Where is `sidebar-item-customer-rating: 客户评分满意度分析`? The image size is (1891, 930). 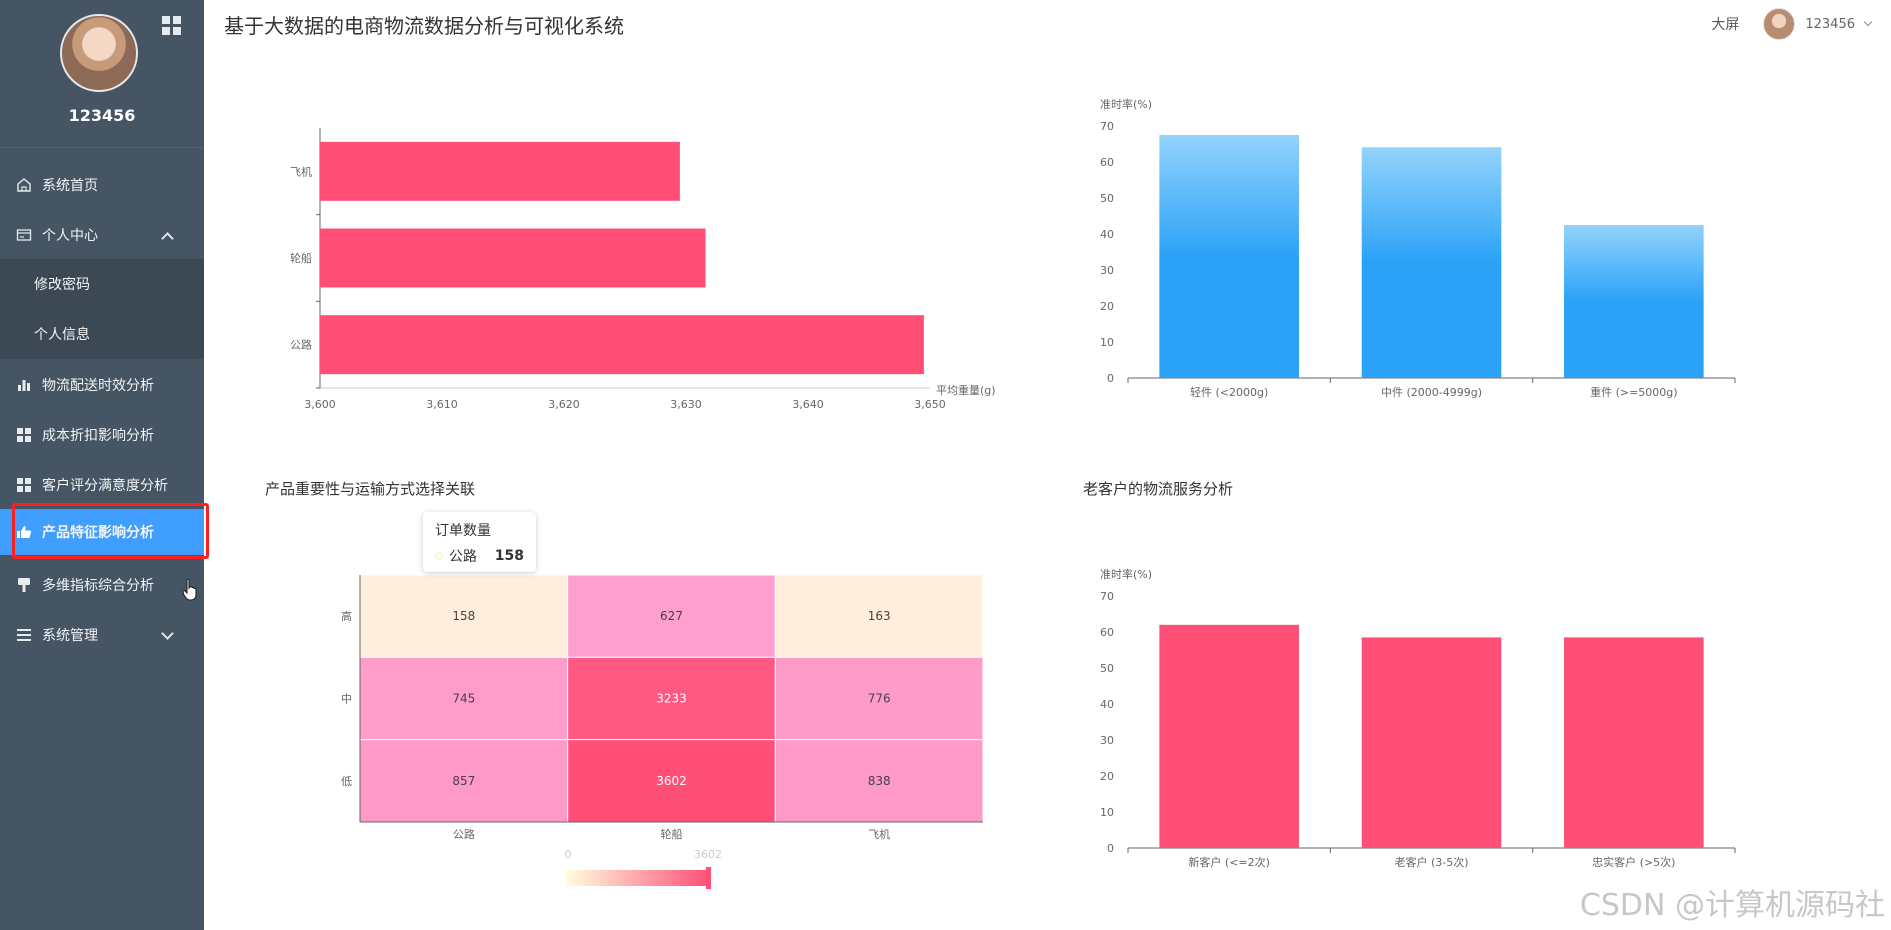
sidebar-item-customer-rating: 客户评分满意度分析 is located at coordinates (102, 485).